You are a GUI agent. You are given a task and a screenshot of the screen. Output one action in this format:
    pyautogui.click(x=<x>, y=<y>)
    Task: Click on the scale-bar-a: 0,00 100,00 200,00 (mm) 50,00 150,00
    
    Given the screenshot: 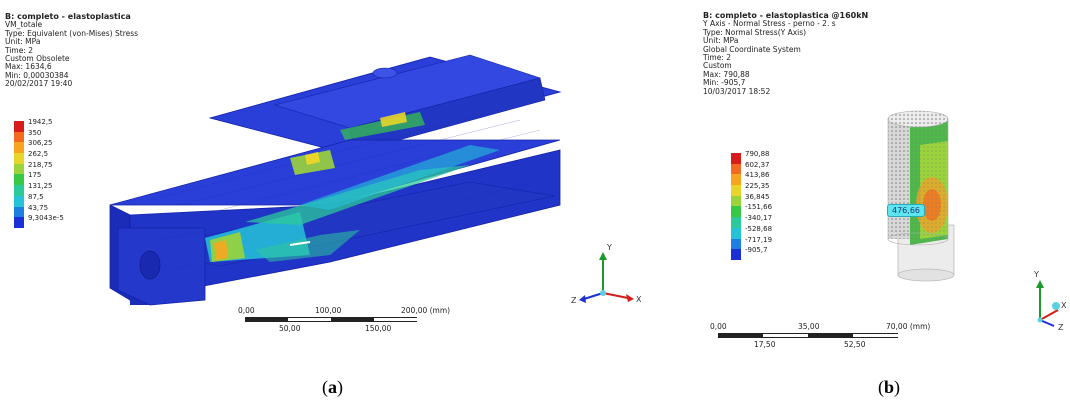 What is the action you would take?
    pyautogui.click(x=342, y=321)
    